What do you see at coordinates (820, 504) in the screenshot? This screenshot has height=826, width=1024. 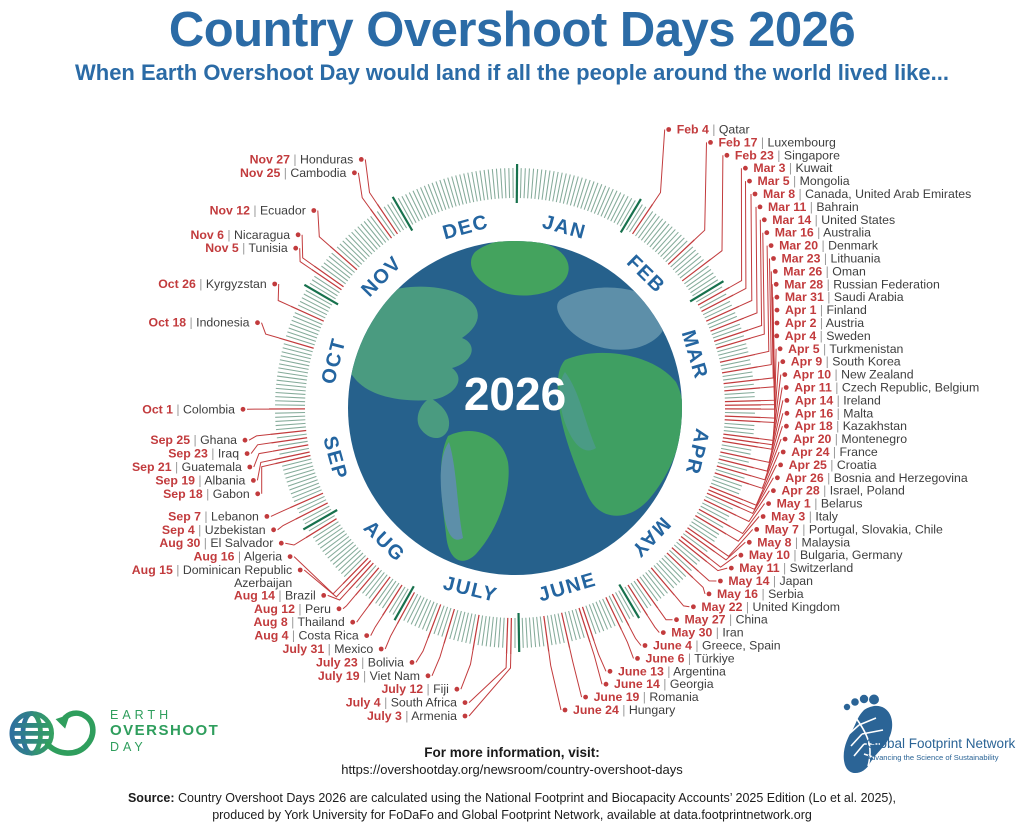 I see `country-label: May 1 | Belarus` at bounding box center [820, 504].